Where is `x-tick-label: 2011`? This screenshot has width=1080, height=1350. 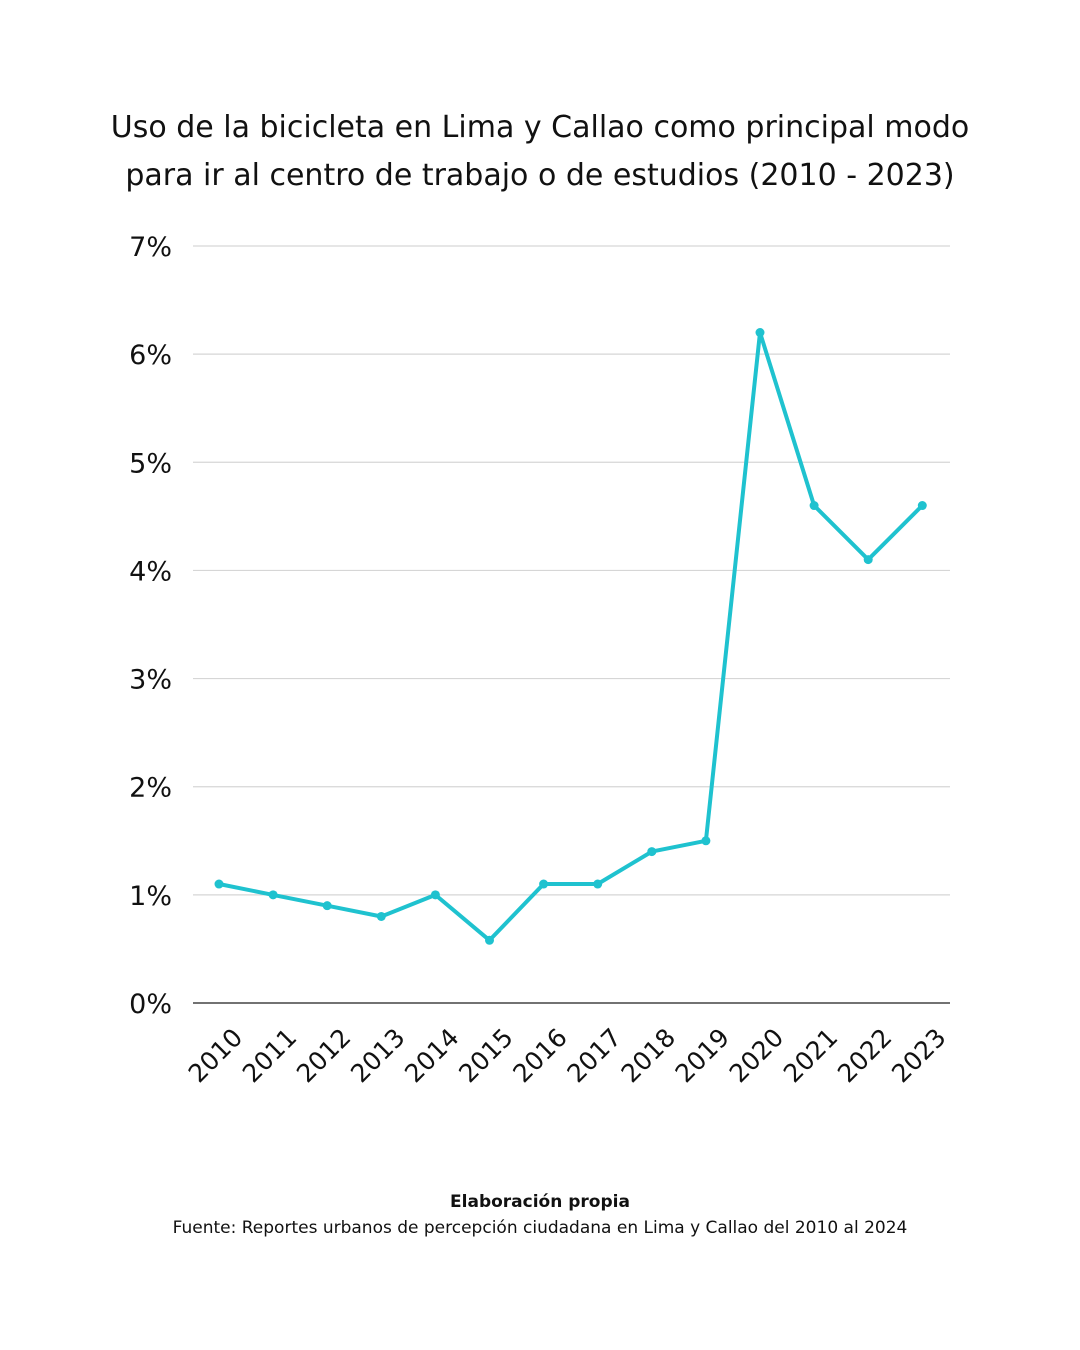 x-tick-label: 2011 is located at coordinates (269, 1055).